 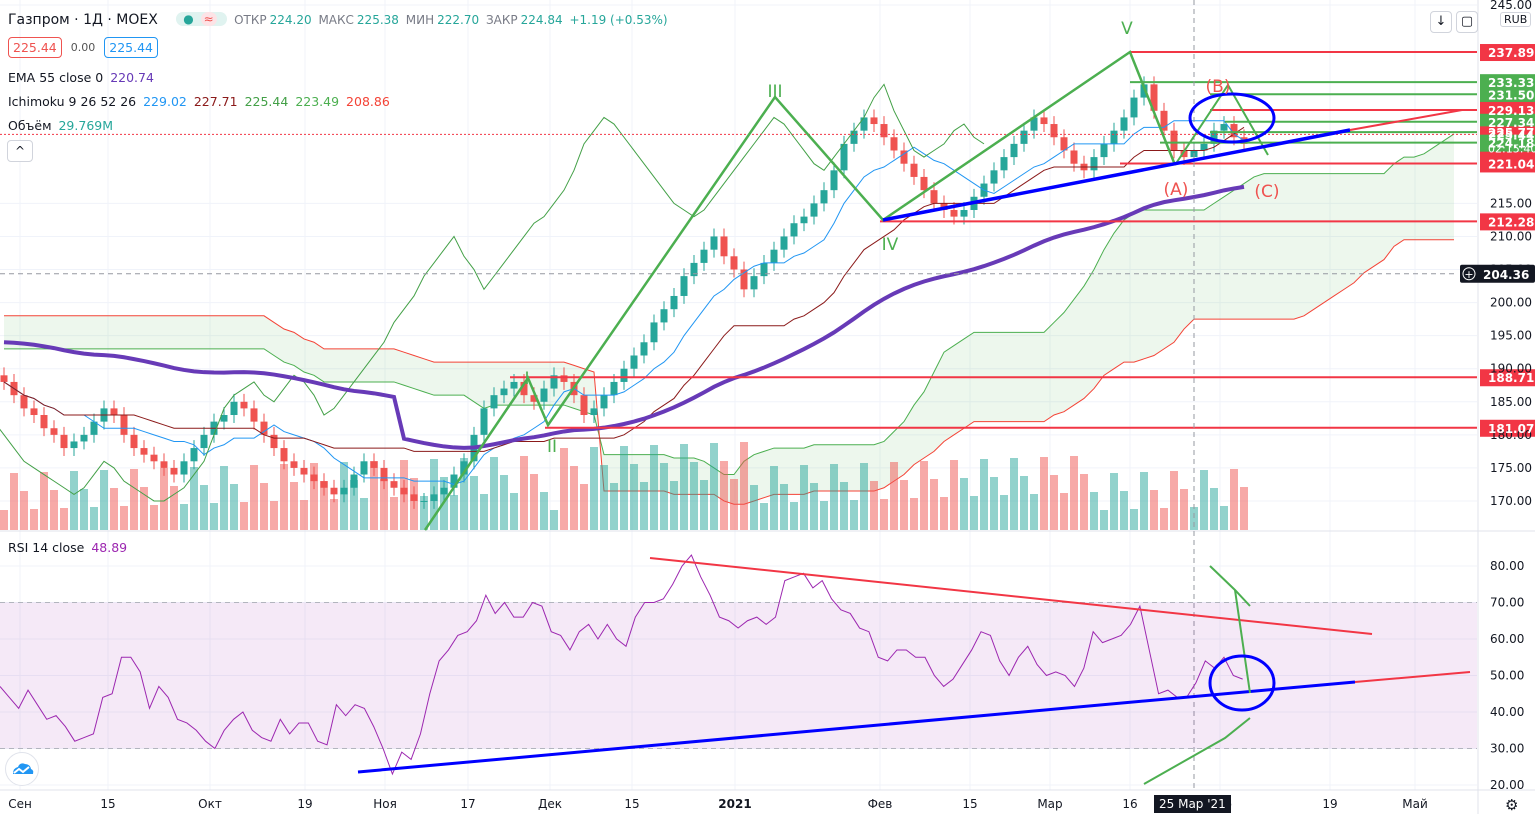 I want to click on ema-legend: EMA 55 close 0 220.74, so click(x=82, y=77).